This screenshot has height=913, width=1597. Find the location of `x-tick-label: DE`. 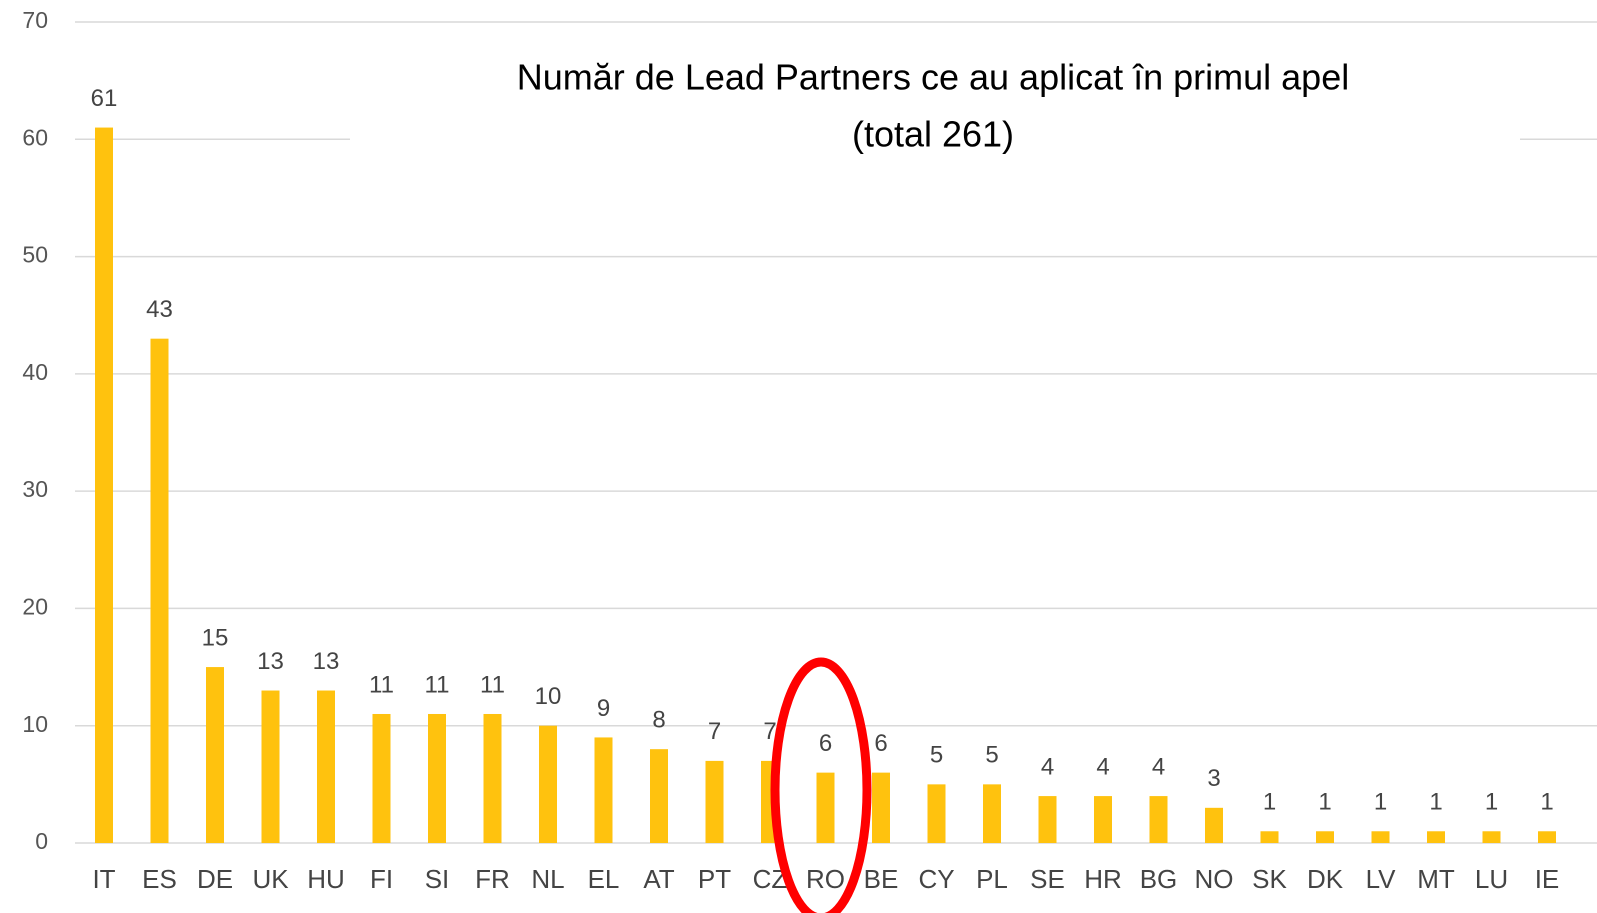

x-tick-label: DE is located at coordinates (215, 879).